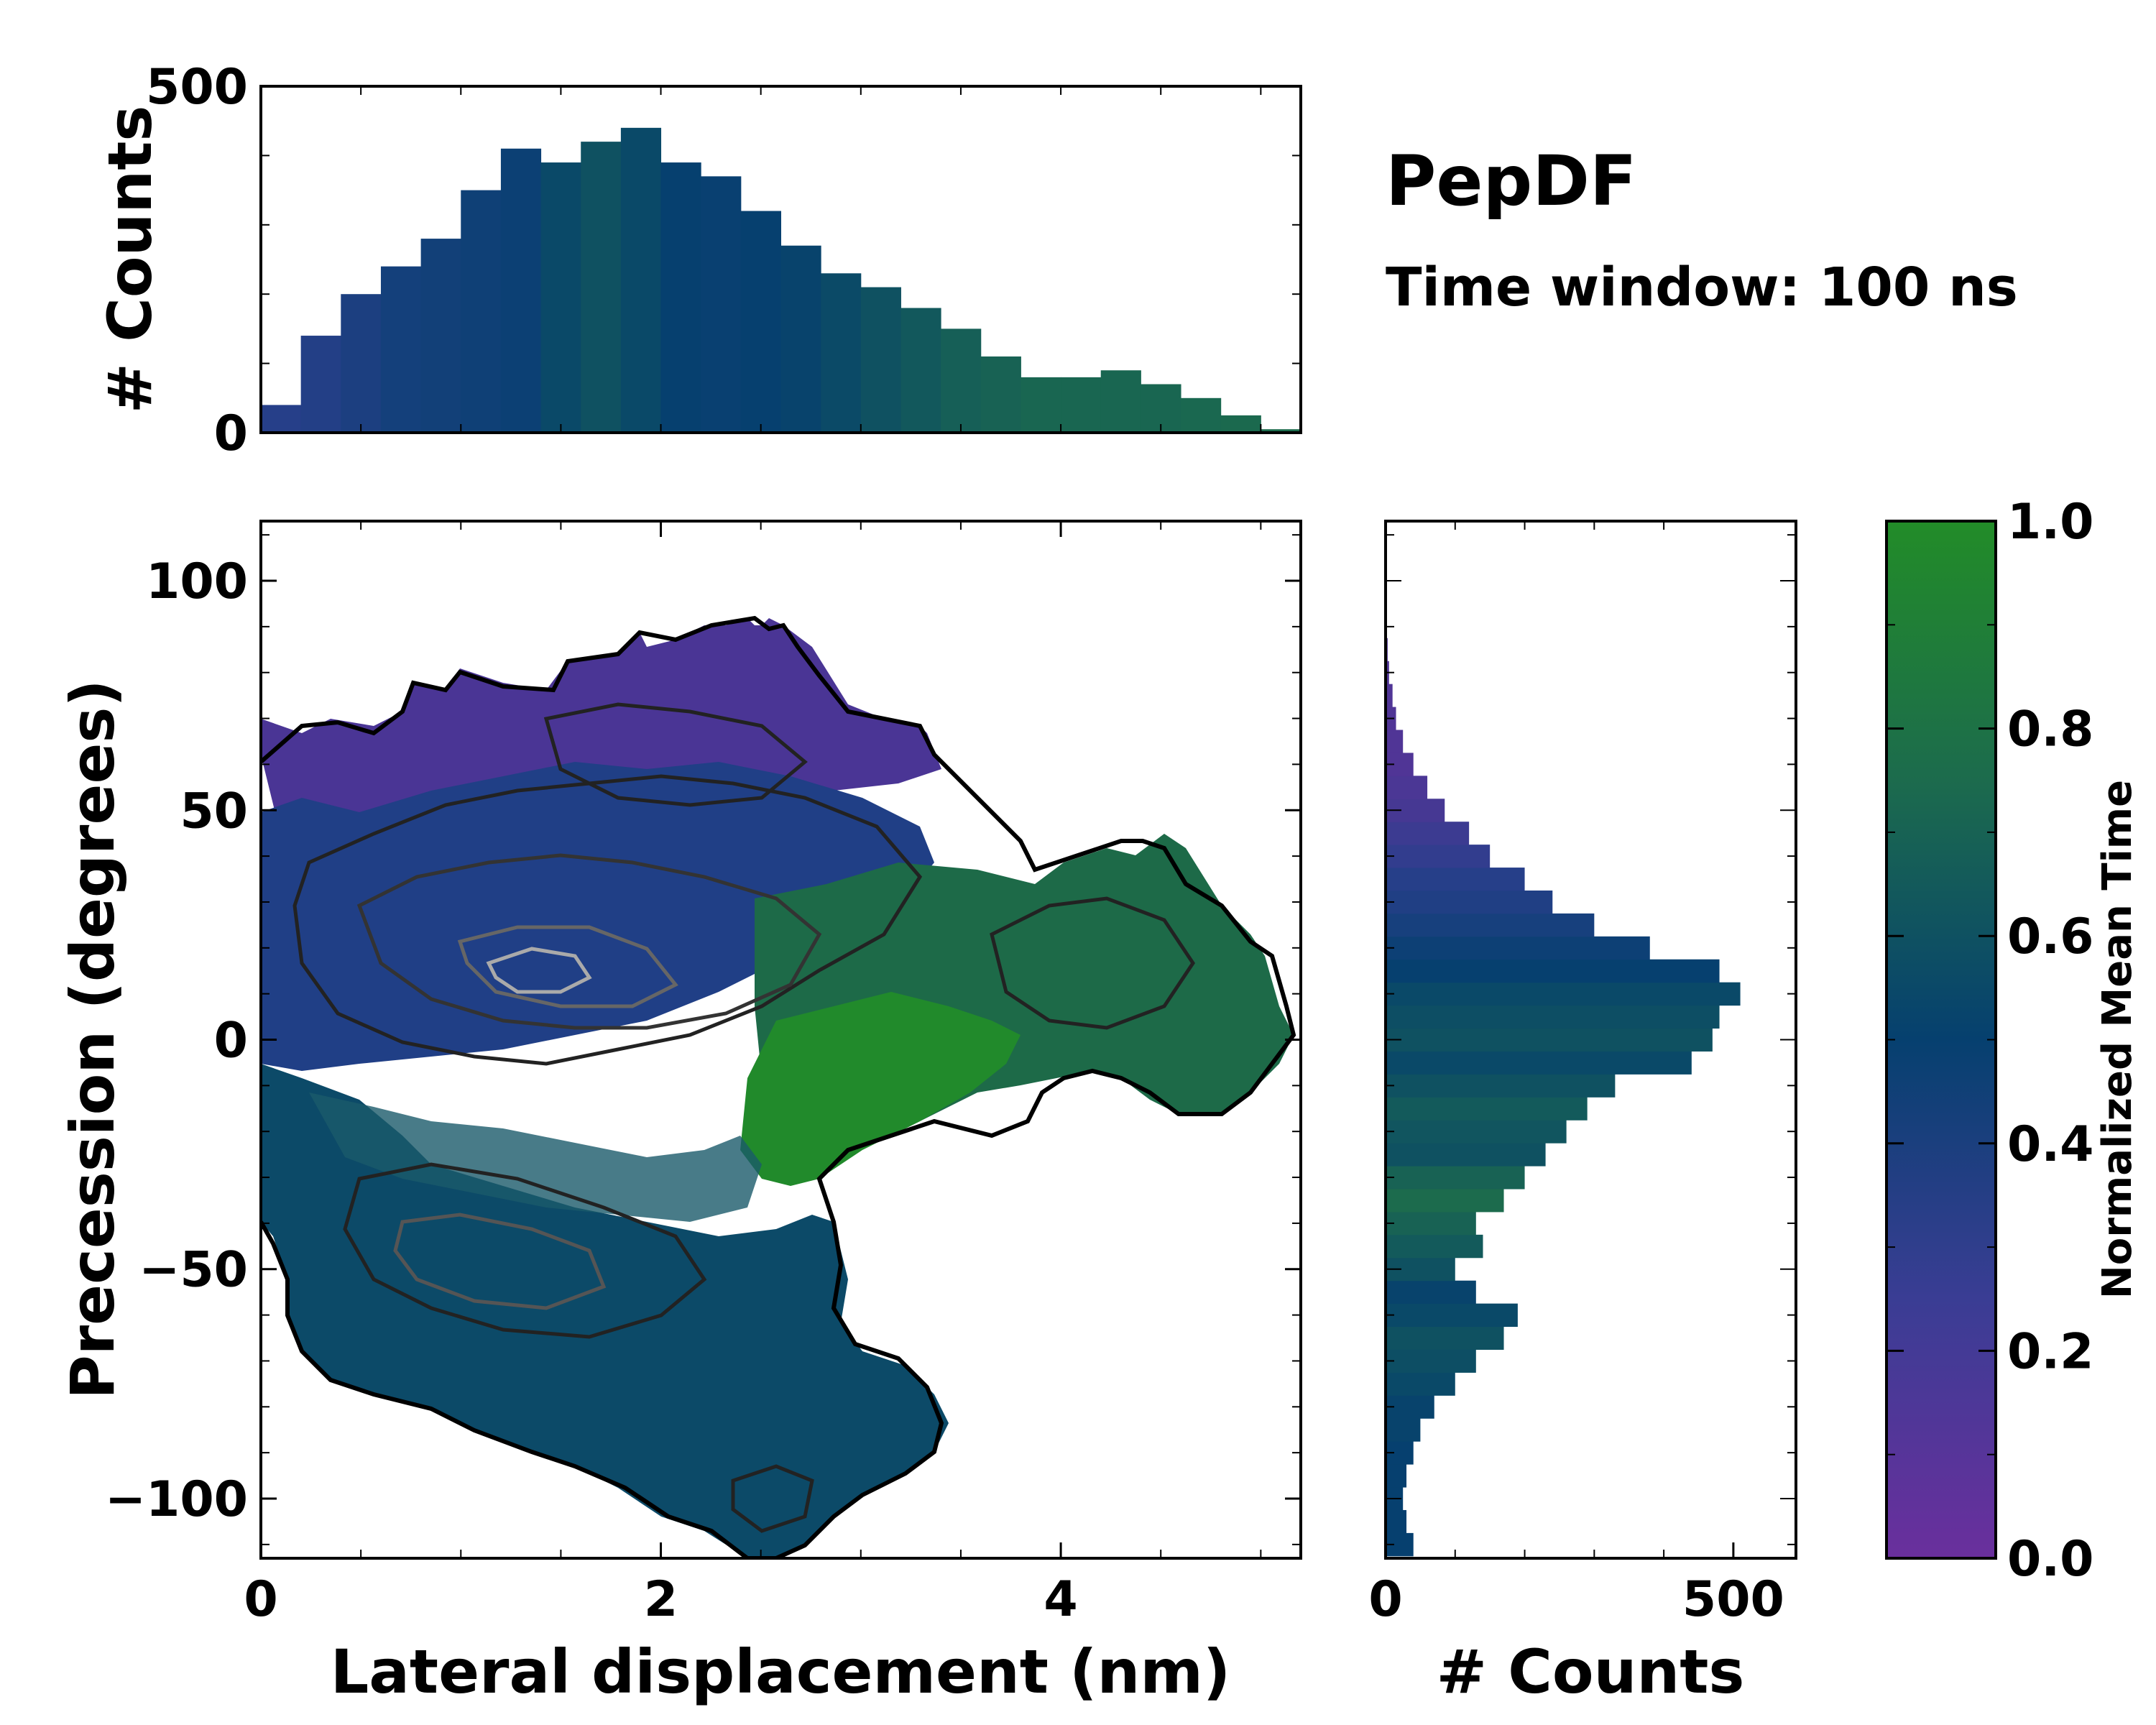  I want to click on heatmap-region-lower, so click(605, 1311).